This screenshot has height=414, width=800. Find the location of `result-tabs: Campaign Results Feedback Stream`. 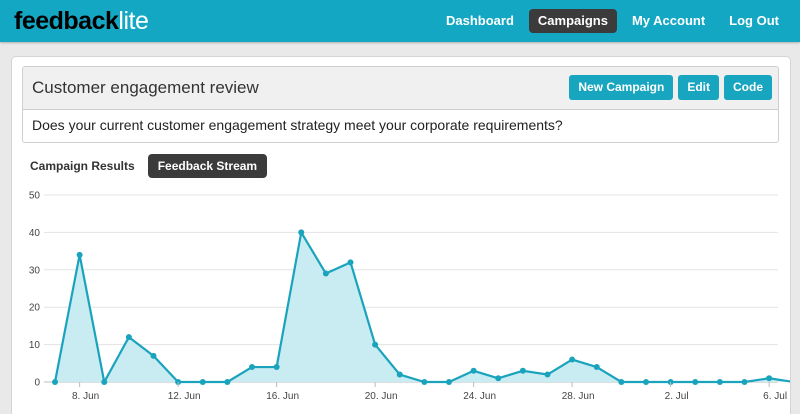

result-tabs: Campaign Results Feedback Stream is located at coordinates (149, 166).